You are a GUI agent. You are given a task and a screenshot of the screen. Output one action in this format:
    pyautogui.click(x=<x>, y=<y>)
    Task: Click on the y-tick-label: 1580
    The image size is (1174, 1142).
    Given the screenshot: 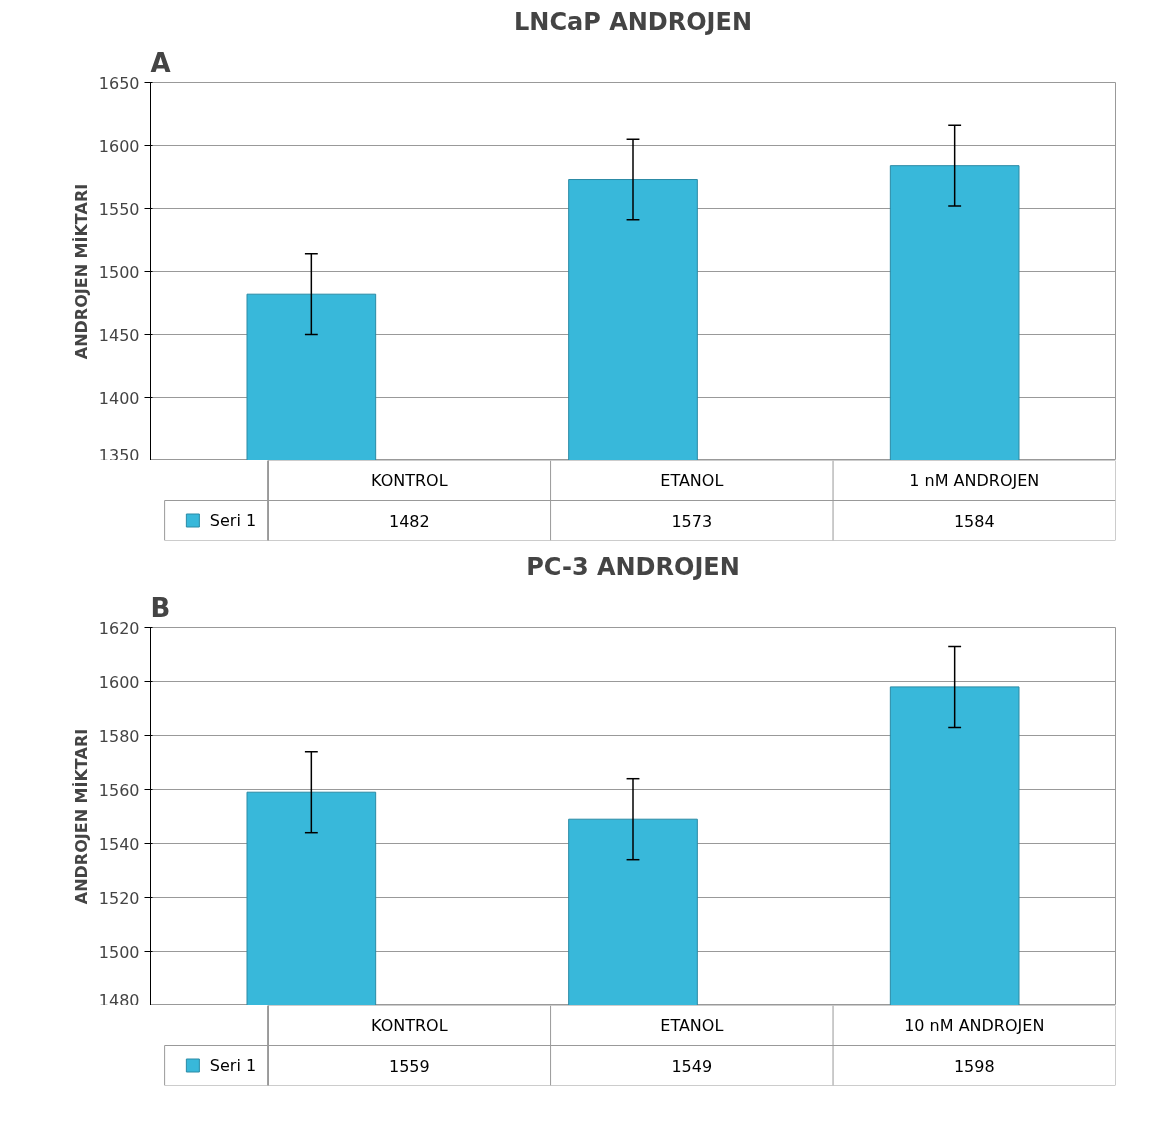 What is the action you would take?
    pyautogui.click(x=119, y=736)
    